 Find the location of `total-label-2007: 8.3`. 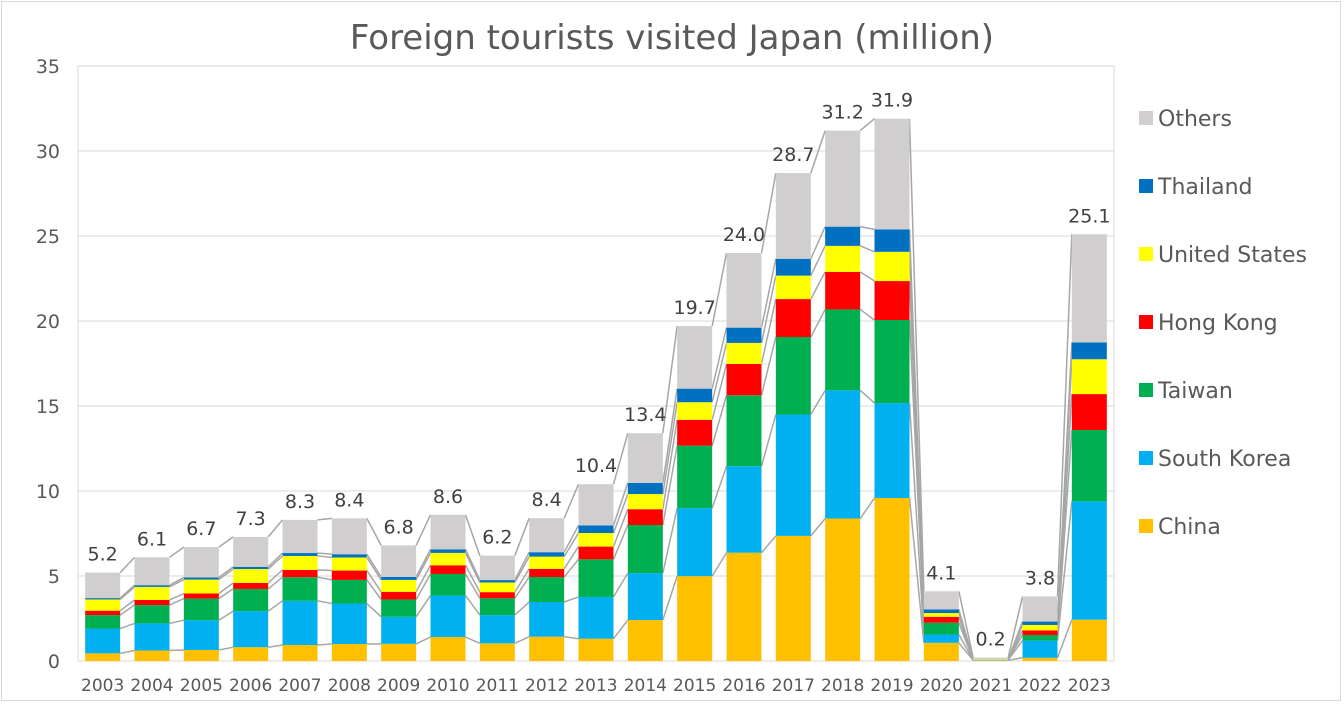

total-label-2007: 8.3 is located at coordinates (300, 502).